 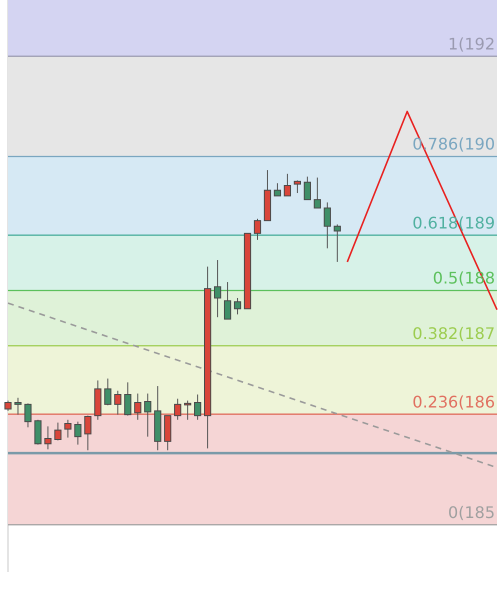 What do you see at coordinates (471, 44) in the screenshot?
I see `ref-line-label: 1(192` at bounding box center [471, 44].